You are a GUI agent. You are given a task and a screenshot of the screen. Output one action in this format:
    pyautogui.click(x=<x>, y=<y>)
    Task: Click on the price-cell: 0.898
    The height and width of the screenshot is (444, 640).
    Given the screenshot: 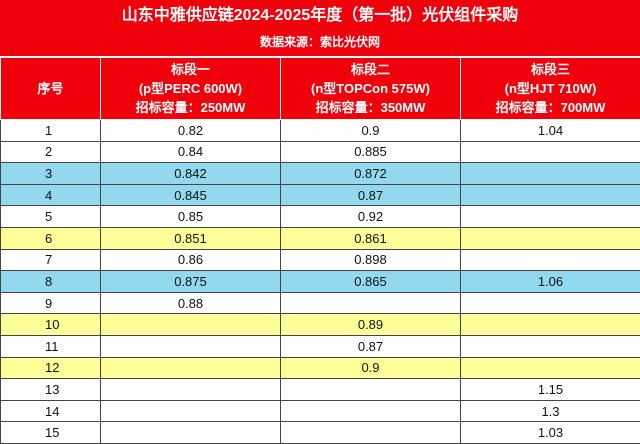 What is the action you would take?
    pyautogui.click(x=371, y=260)
    